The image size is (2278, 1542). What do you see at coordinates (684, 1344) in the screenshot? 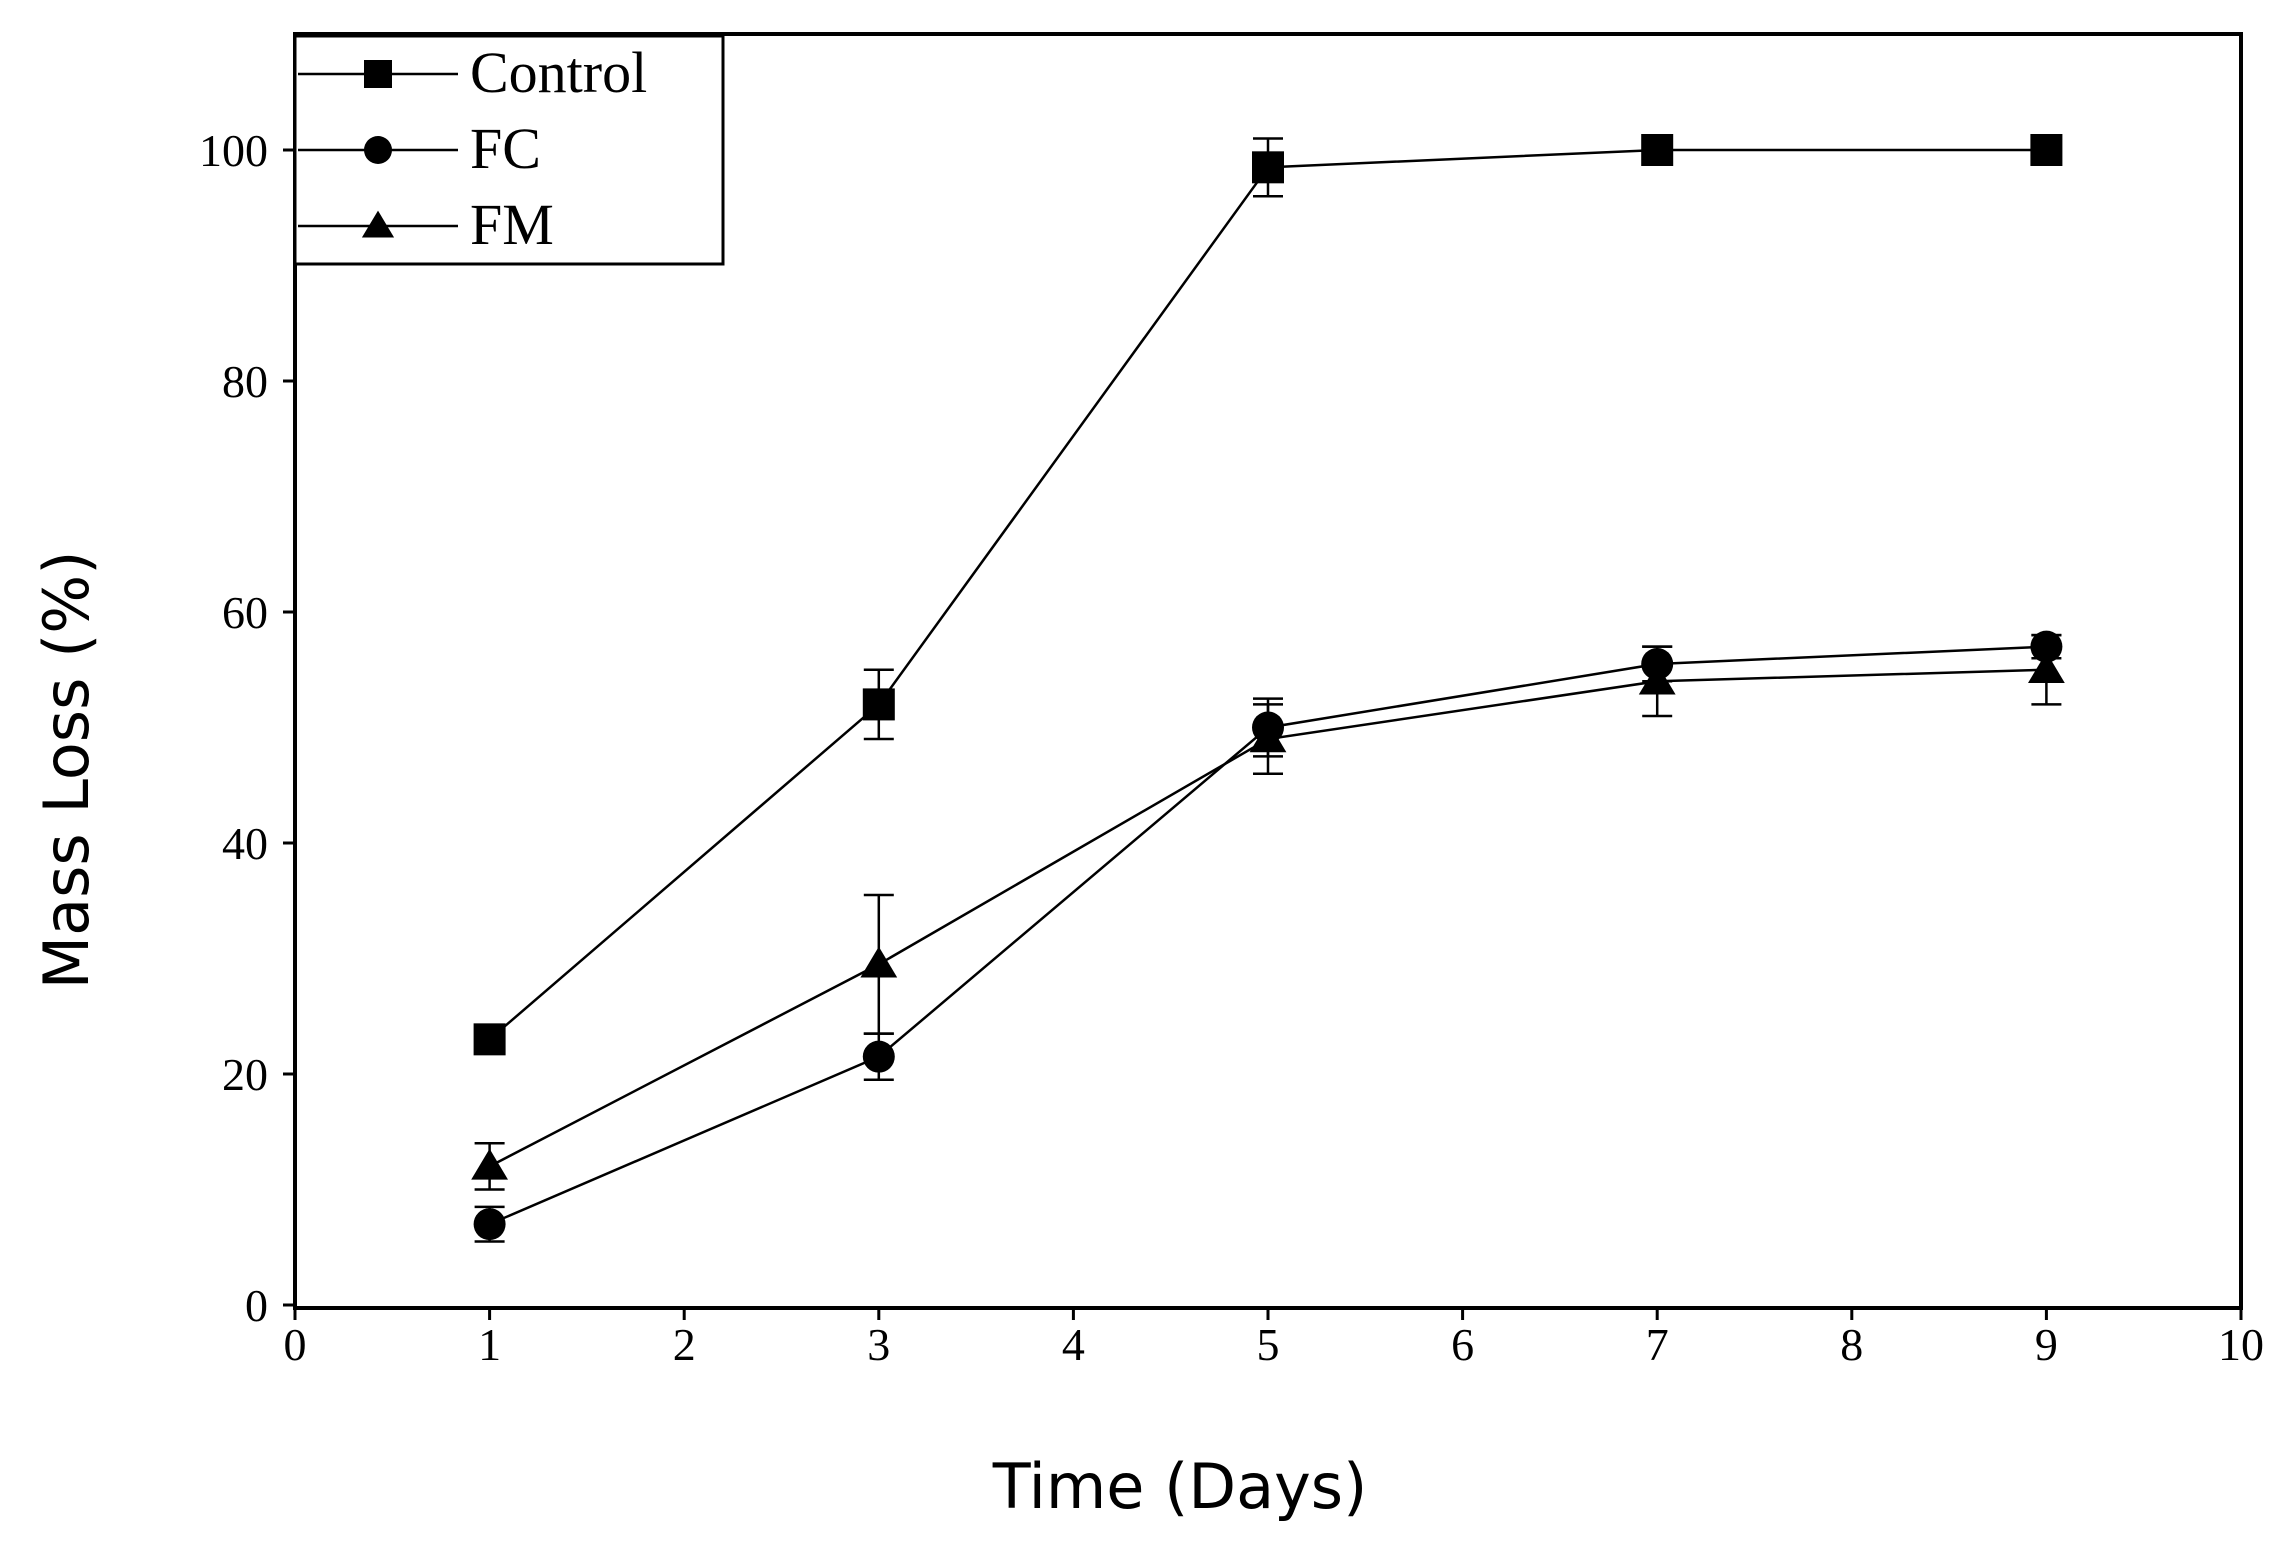
I see `x-tick-label-2: 2` at bounding box center [684, 1344].